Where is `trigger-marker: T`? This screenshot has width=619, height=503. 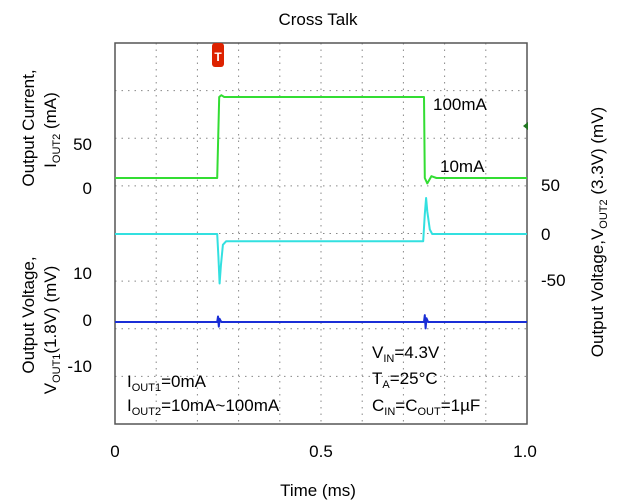
trigger-marker: T is located at coordinates (218, 55).